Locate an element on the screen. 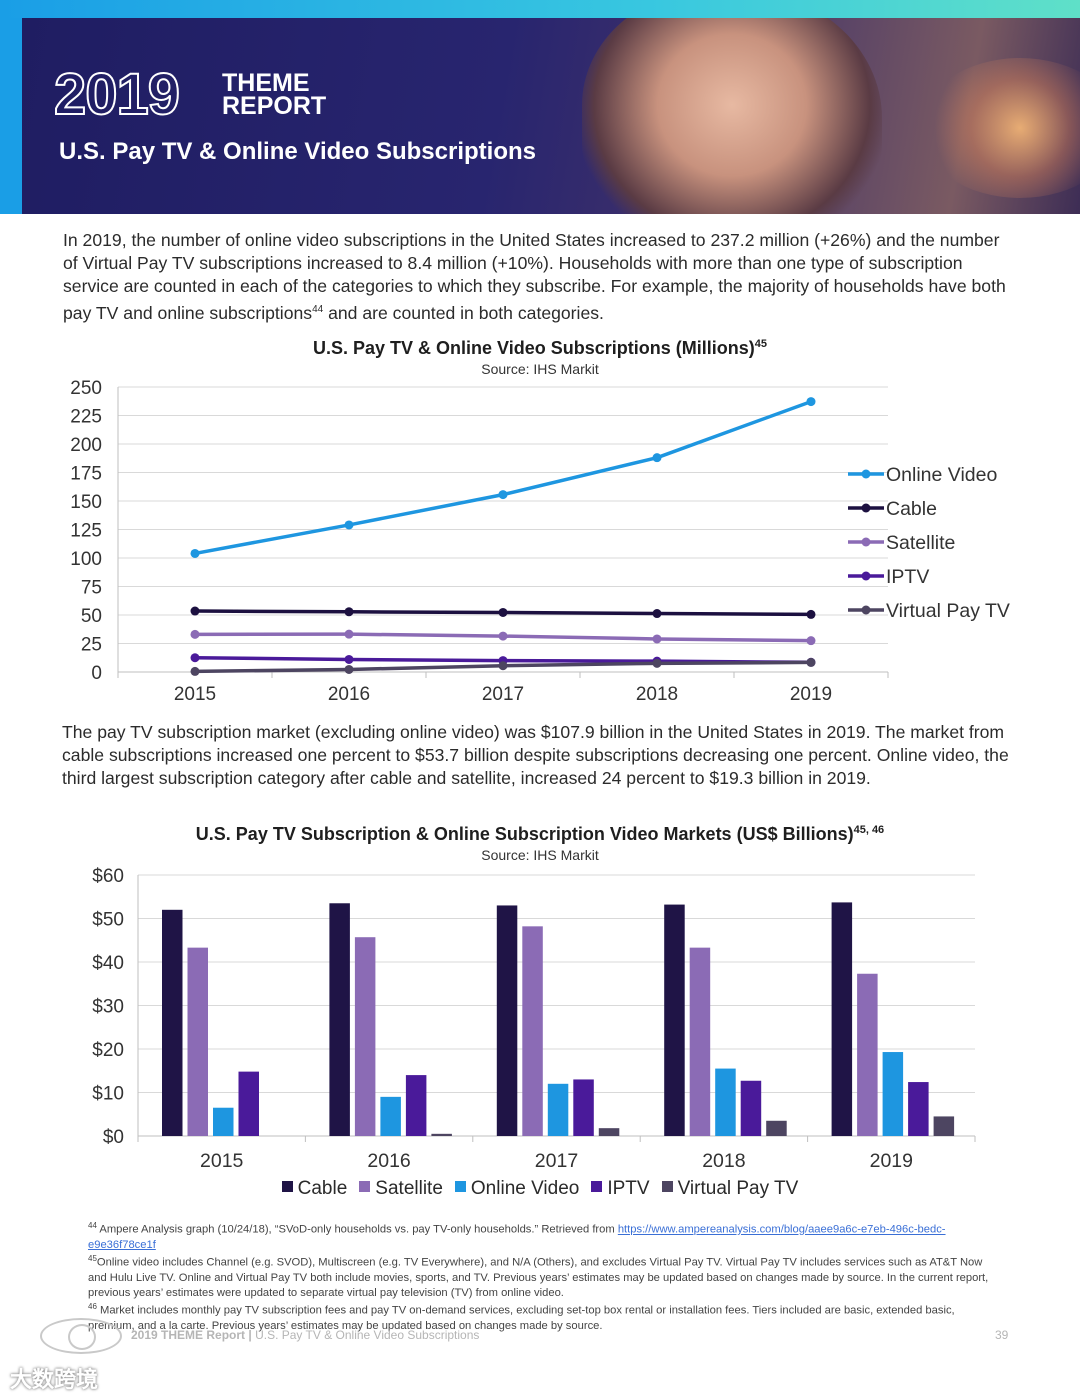 Image resolution: width=1080 pixels, height=1397 pixels. legend-label-virtual-pay-tv: Virtual Pay TV is located at coordinates (948, 611).